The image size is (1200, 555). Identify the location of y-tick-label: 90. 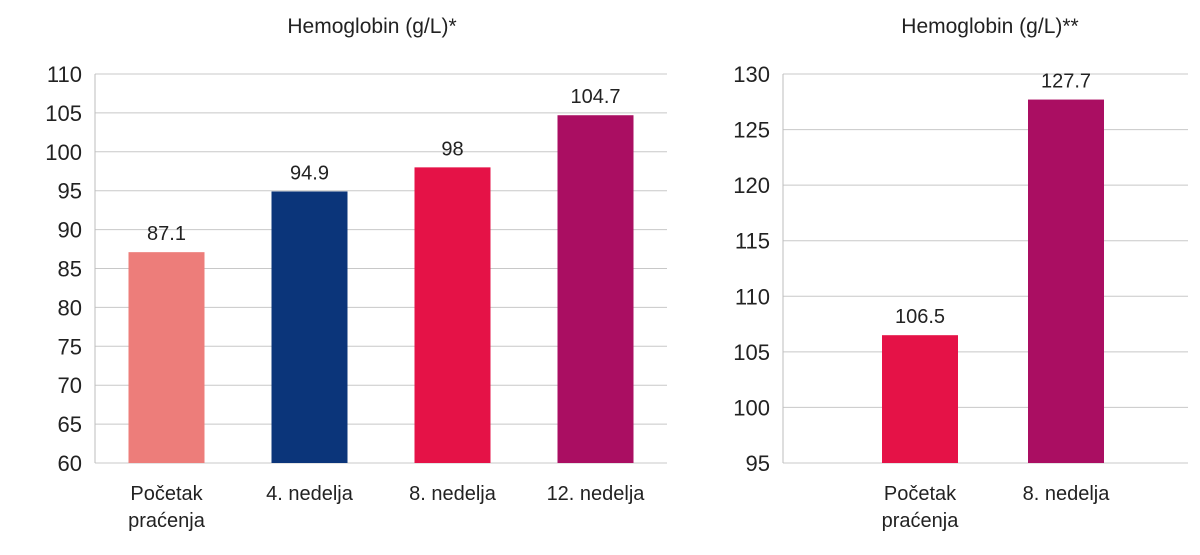
(70, 230).